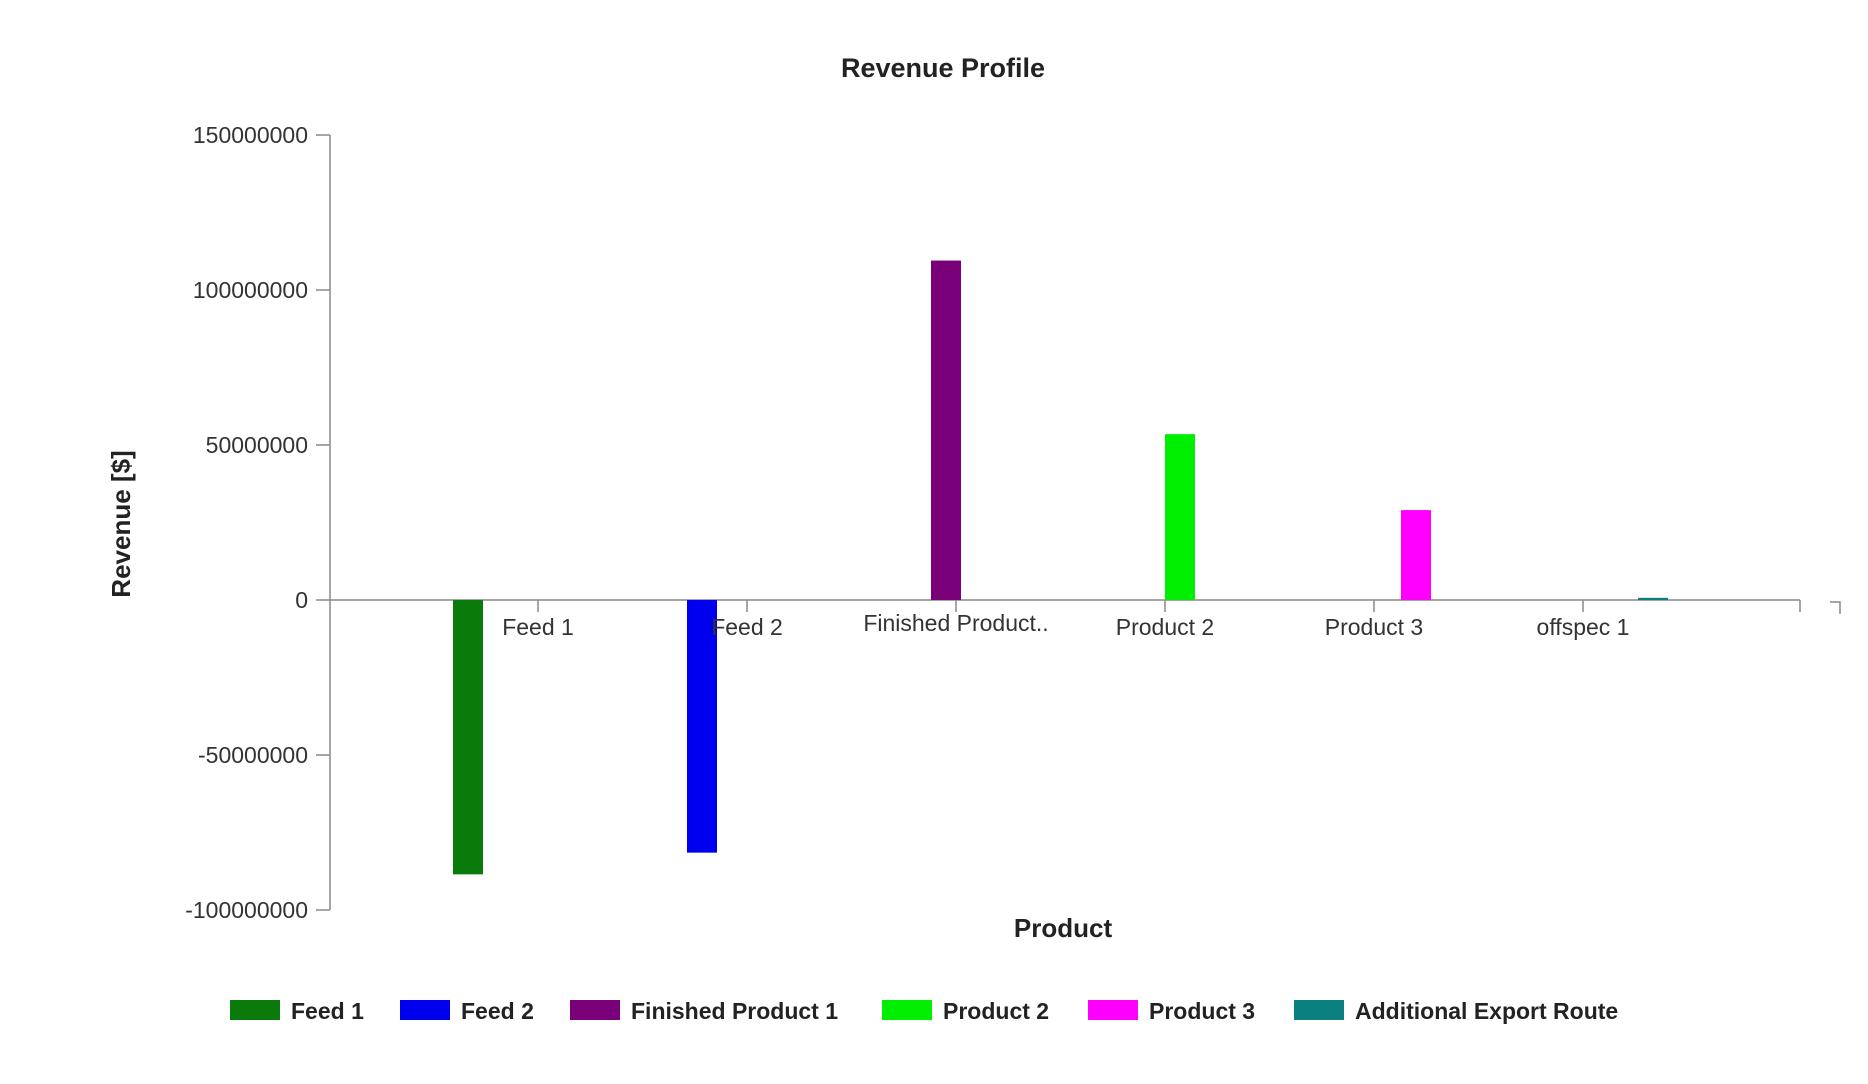  Describe the element at coordinates (121, 523) in the screenshot. I see `y-axis-title: Revenue [$]` at that location.